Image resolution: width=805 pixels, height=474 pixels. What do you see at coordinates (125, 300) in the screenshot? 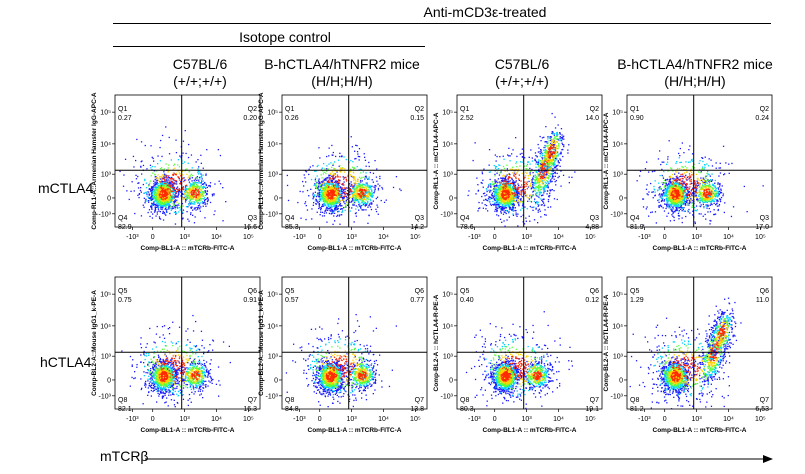
I see `quadrant-percent: 0.75` at bounding box center [125, 300].